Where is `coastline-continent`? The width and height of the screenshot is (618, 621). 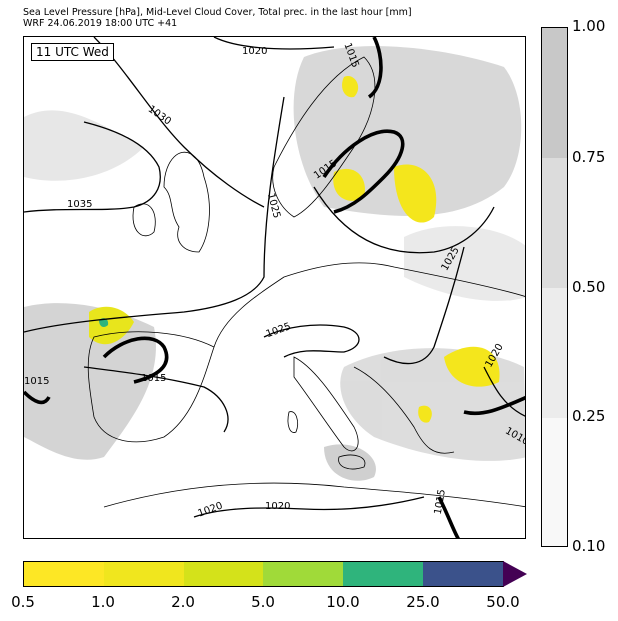
coastline-continent is located at coordinates (369, 305).